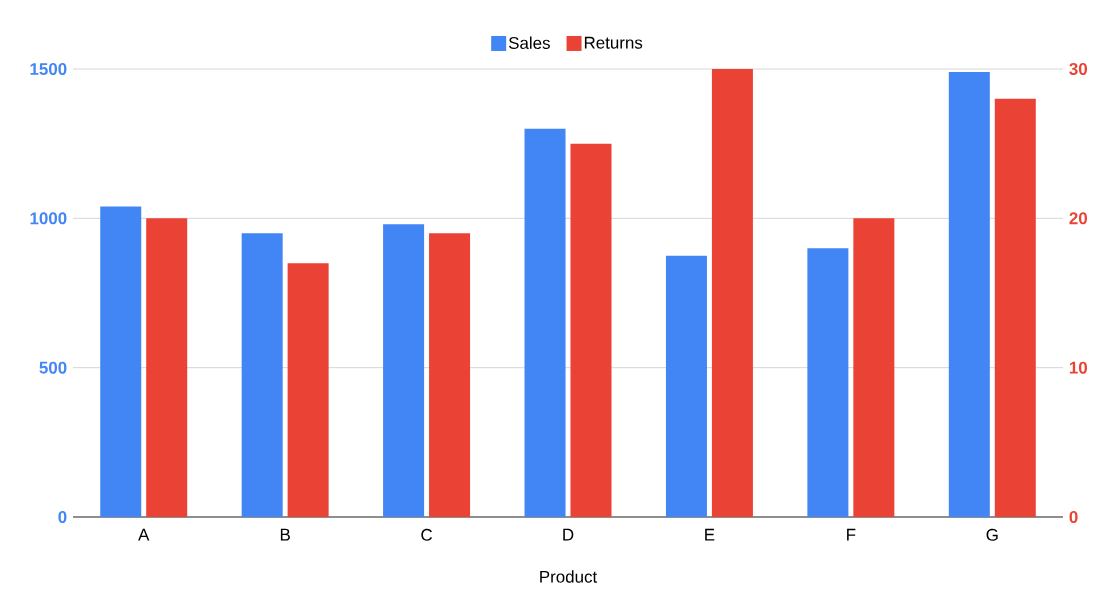 This screenshot has width=1104, height=606. Describe the element at coordinates (1078, 367) in the screenshot. I see `y2-tick-label: 10` at that location.